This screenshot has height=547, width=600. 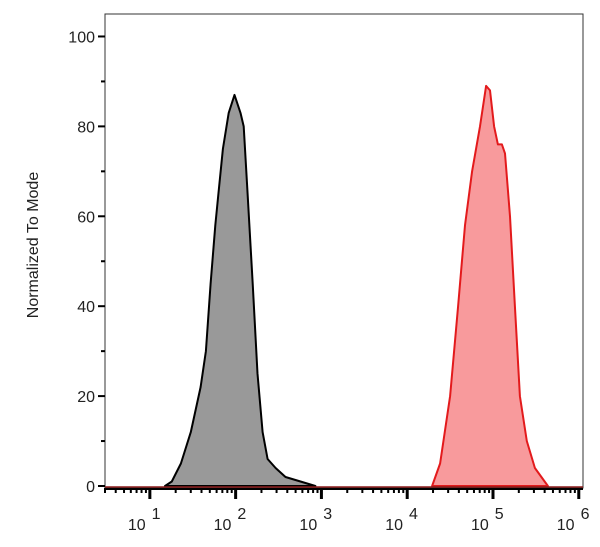 What do you see at coordinates (33, 245) in the screenshot?
I see `y-axis-label: Normalized To Mode` at bounding box center [33, 245].